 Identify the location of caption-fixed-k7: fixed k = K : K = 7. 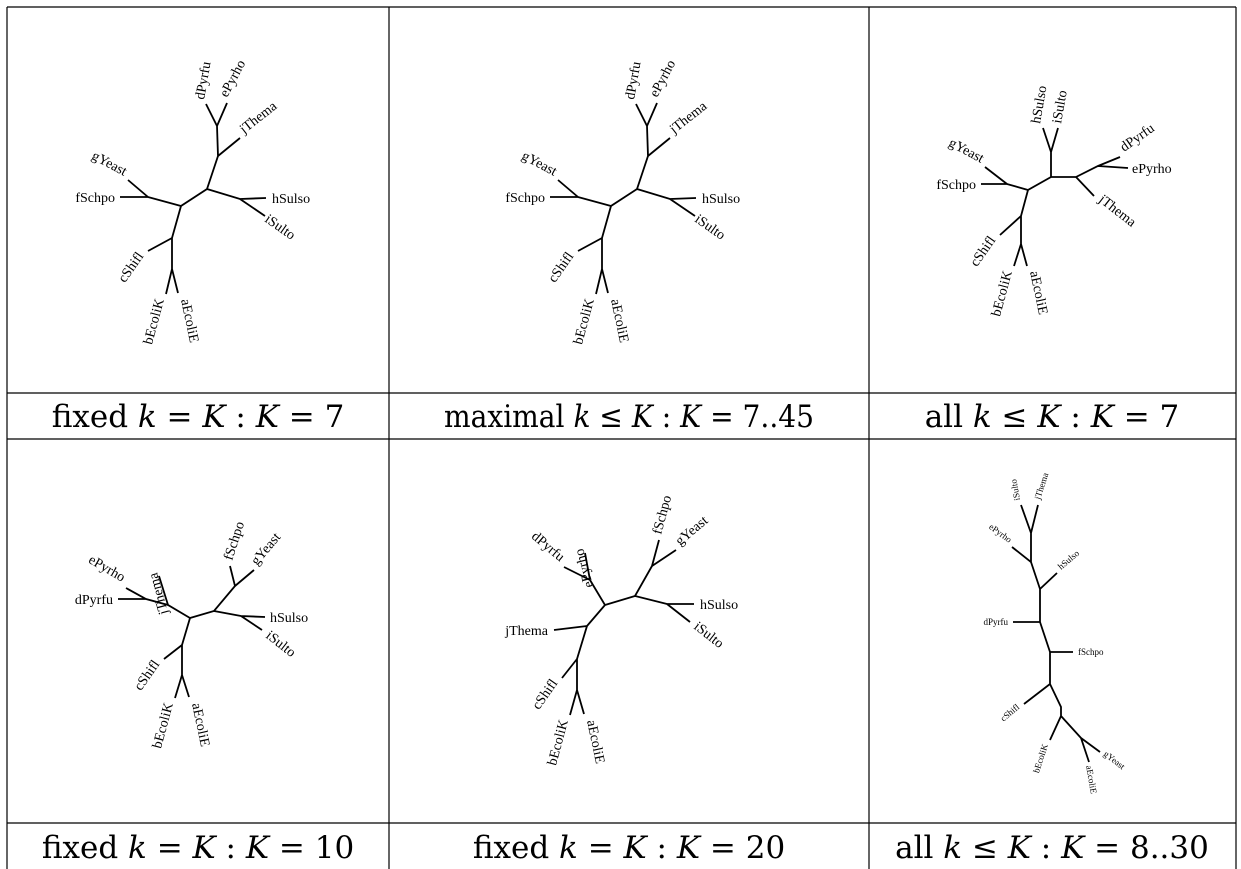
(198, 417).